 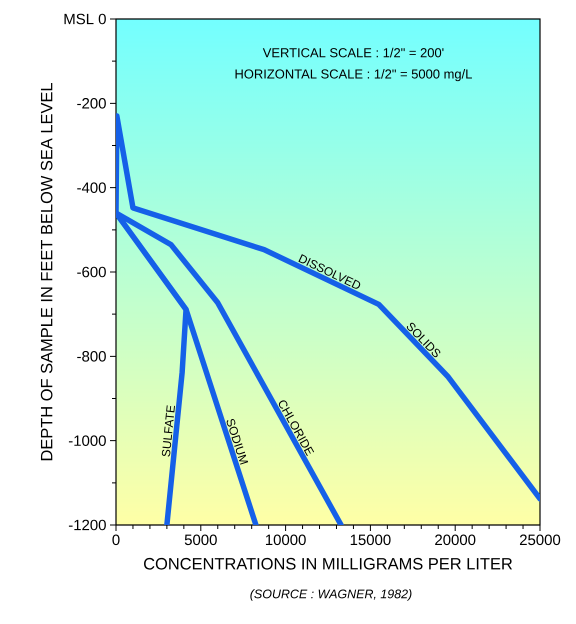 What do you see at coordinates (286, 540) in the screenshot?
I see `x-tick-label: 10000` at bounding box center [286, 540].